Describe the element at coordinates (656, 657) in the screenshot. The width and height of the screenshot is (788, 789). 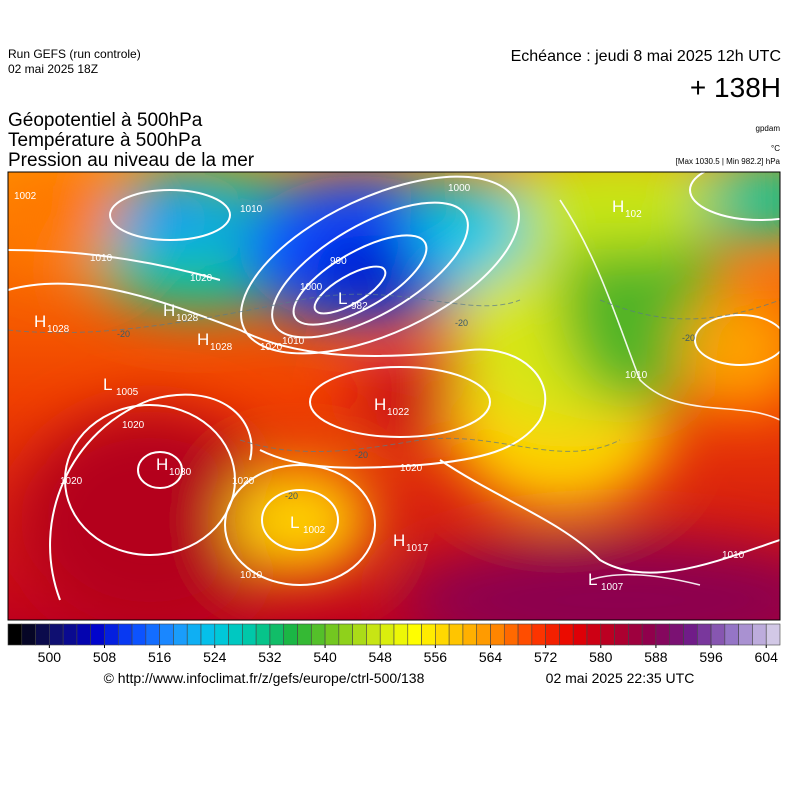
I see `colorbar-tick-label: 588` at that location.